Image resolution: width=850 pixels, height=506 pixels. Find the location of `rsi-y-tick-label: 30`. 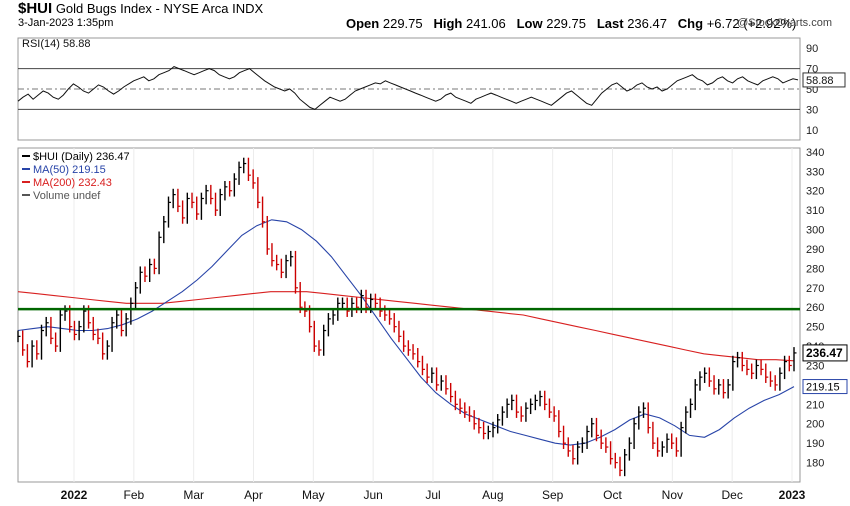

rsi-y-tick-label: 30 is located at coordinates (812, 110).